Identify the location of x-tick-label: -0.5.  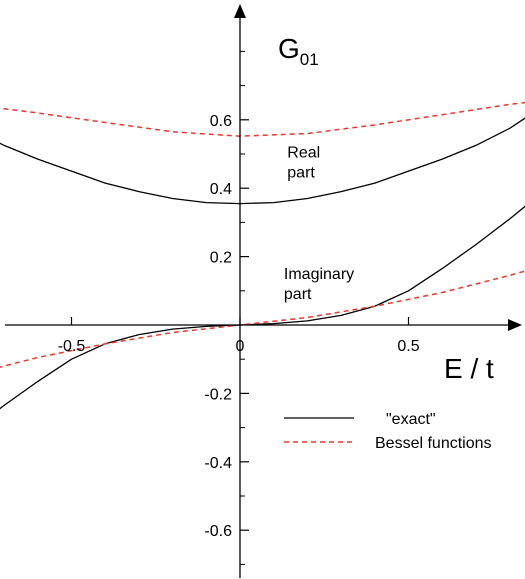
(72, 346).